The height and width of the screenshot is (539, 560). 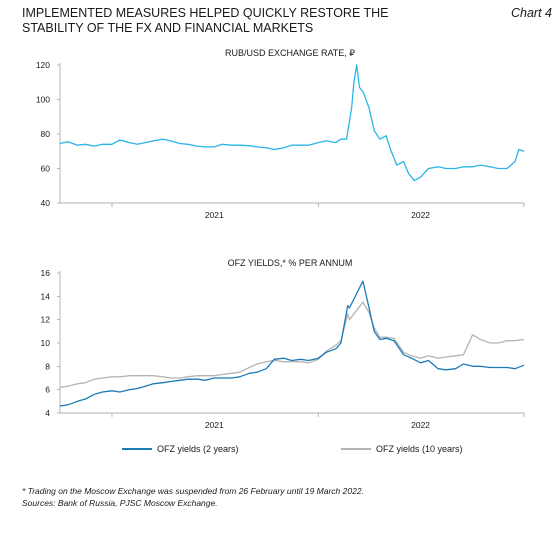 What do you see at coordinates (46, 343) in the screenshot?
I see `y-tick-label: 10` at bounding box center [46, 343].